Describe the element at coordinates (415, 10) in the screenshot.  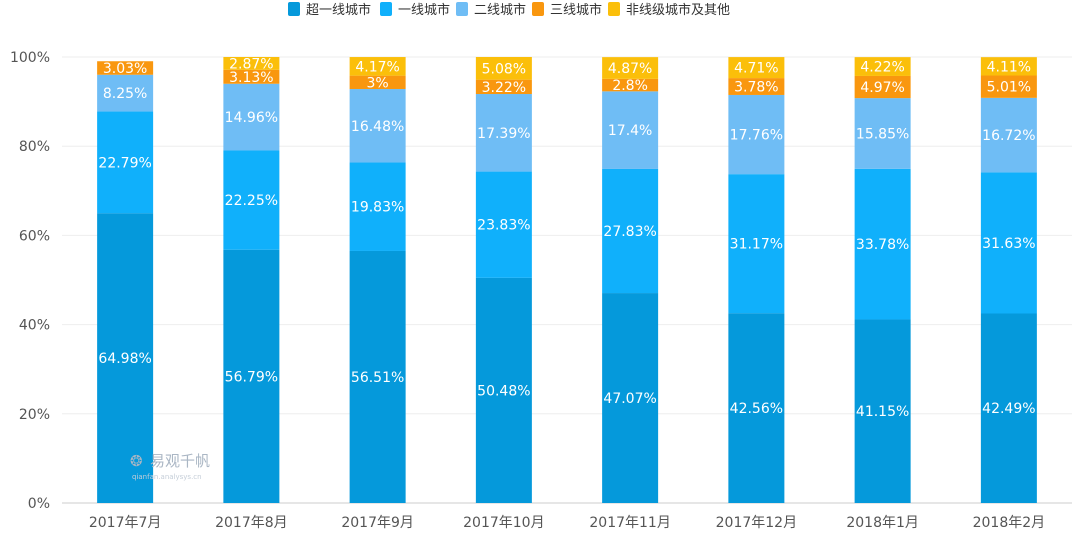
I see `legend-item: 一线城市` at that location.